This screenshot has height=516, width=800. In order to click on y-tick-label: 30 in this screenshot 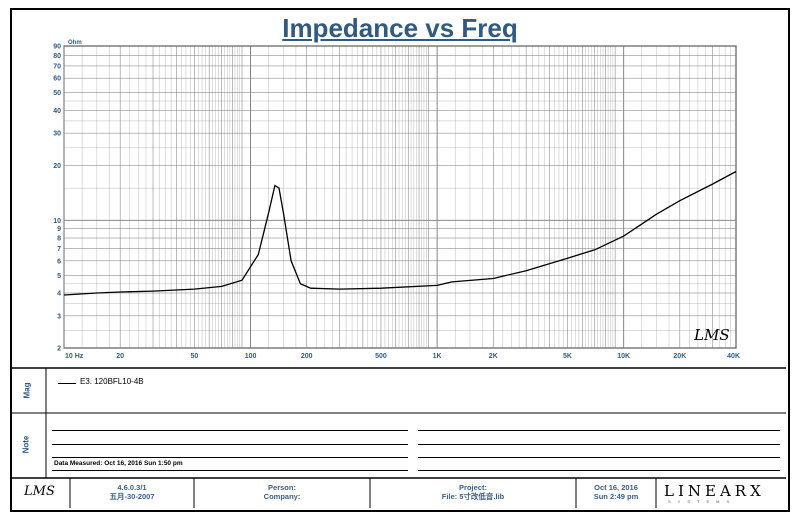, I will do `click(57, 134)`.